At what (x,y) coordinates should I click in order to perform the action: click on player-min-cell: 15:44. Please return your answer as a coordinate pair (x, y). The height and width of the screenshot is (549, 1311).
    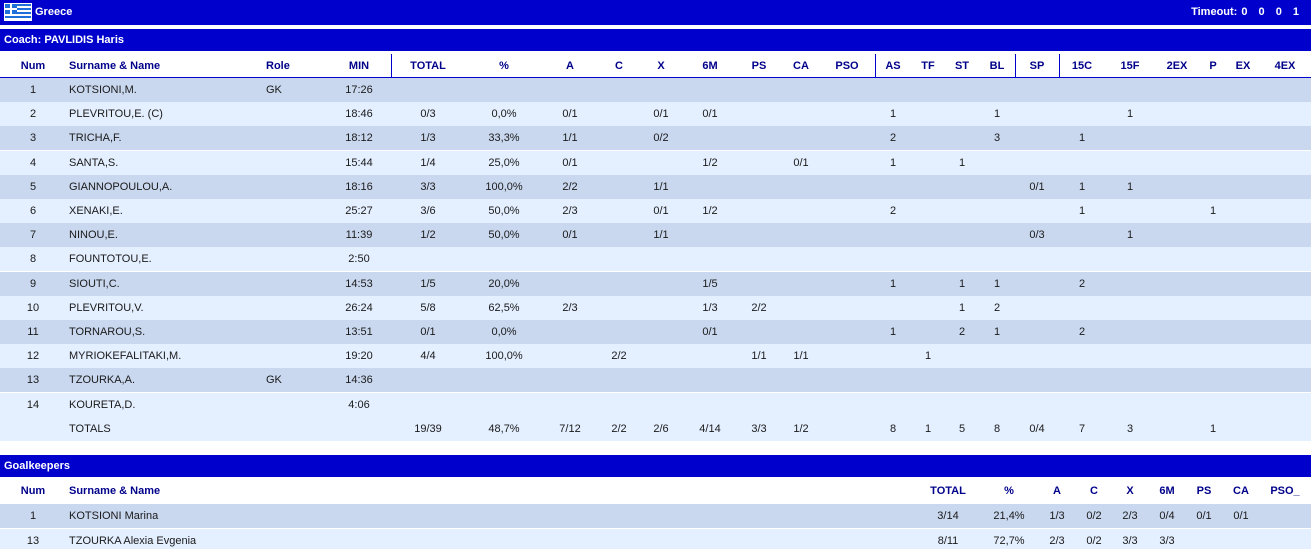
    Looking at the image, I should click on (359, 162).